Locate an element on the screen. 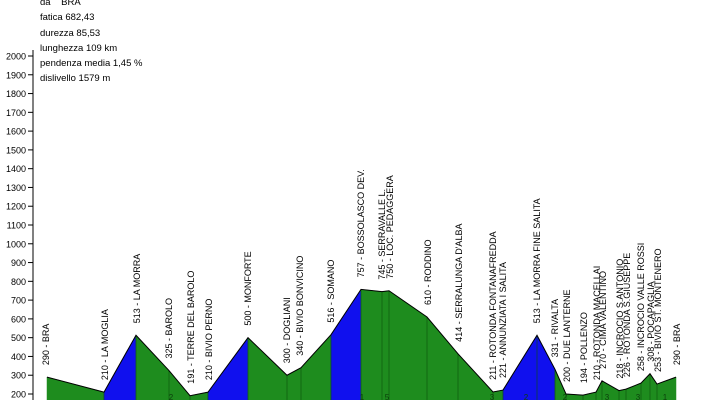 The image size is (704, 400). point-label: 210 - ROTONDA MACELLAI is located at coordinates (597, 323).